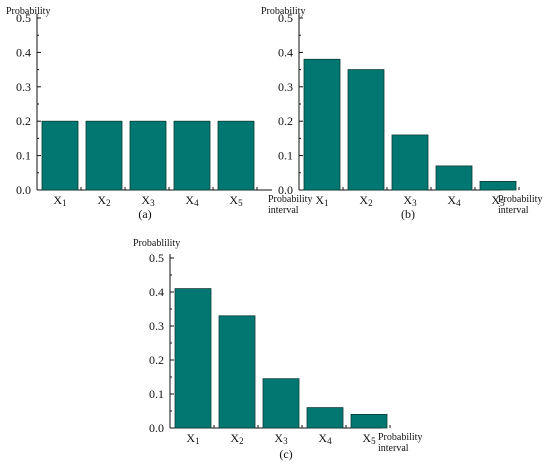 The image size is (550, 465). Describe the element at coordinates (156, 243) in the screenshot. I see `y-axis-label: Probablility` at that location.